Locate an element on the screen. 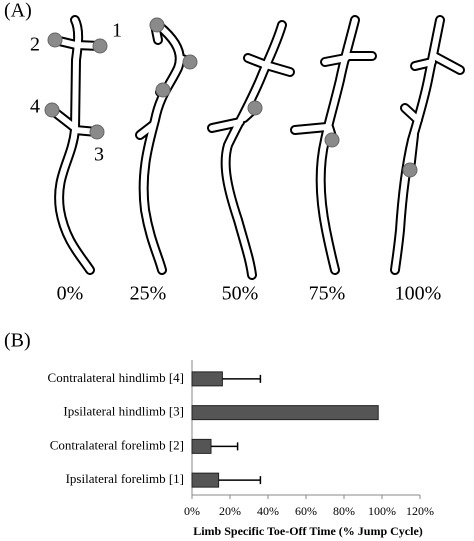 The height and width of the screenshot is (541, 474). x-tick-label: 20% is located at coordinates (230, 511).